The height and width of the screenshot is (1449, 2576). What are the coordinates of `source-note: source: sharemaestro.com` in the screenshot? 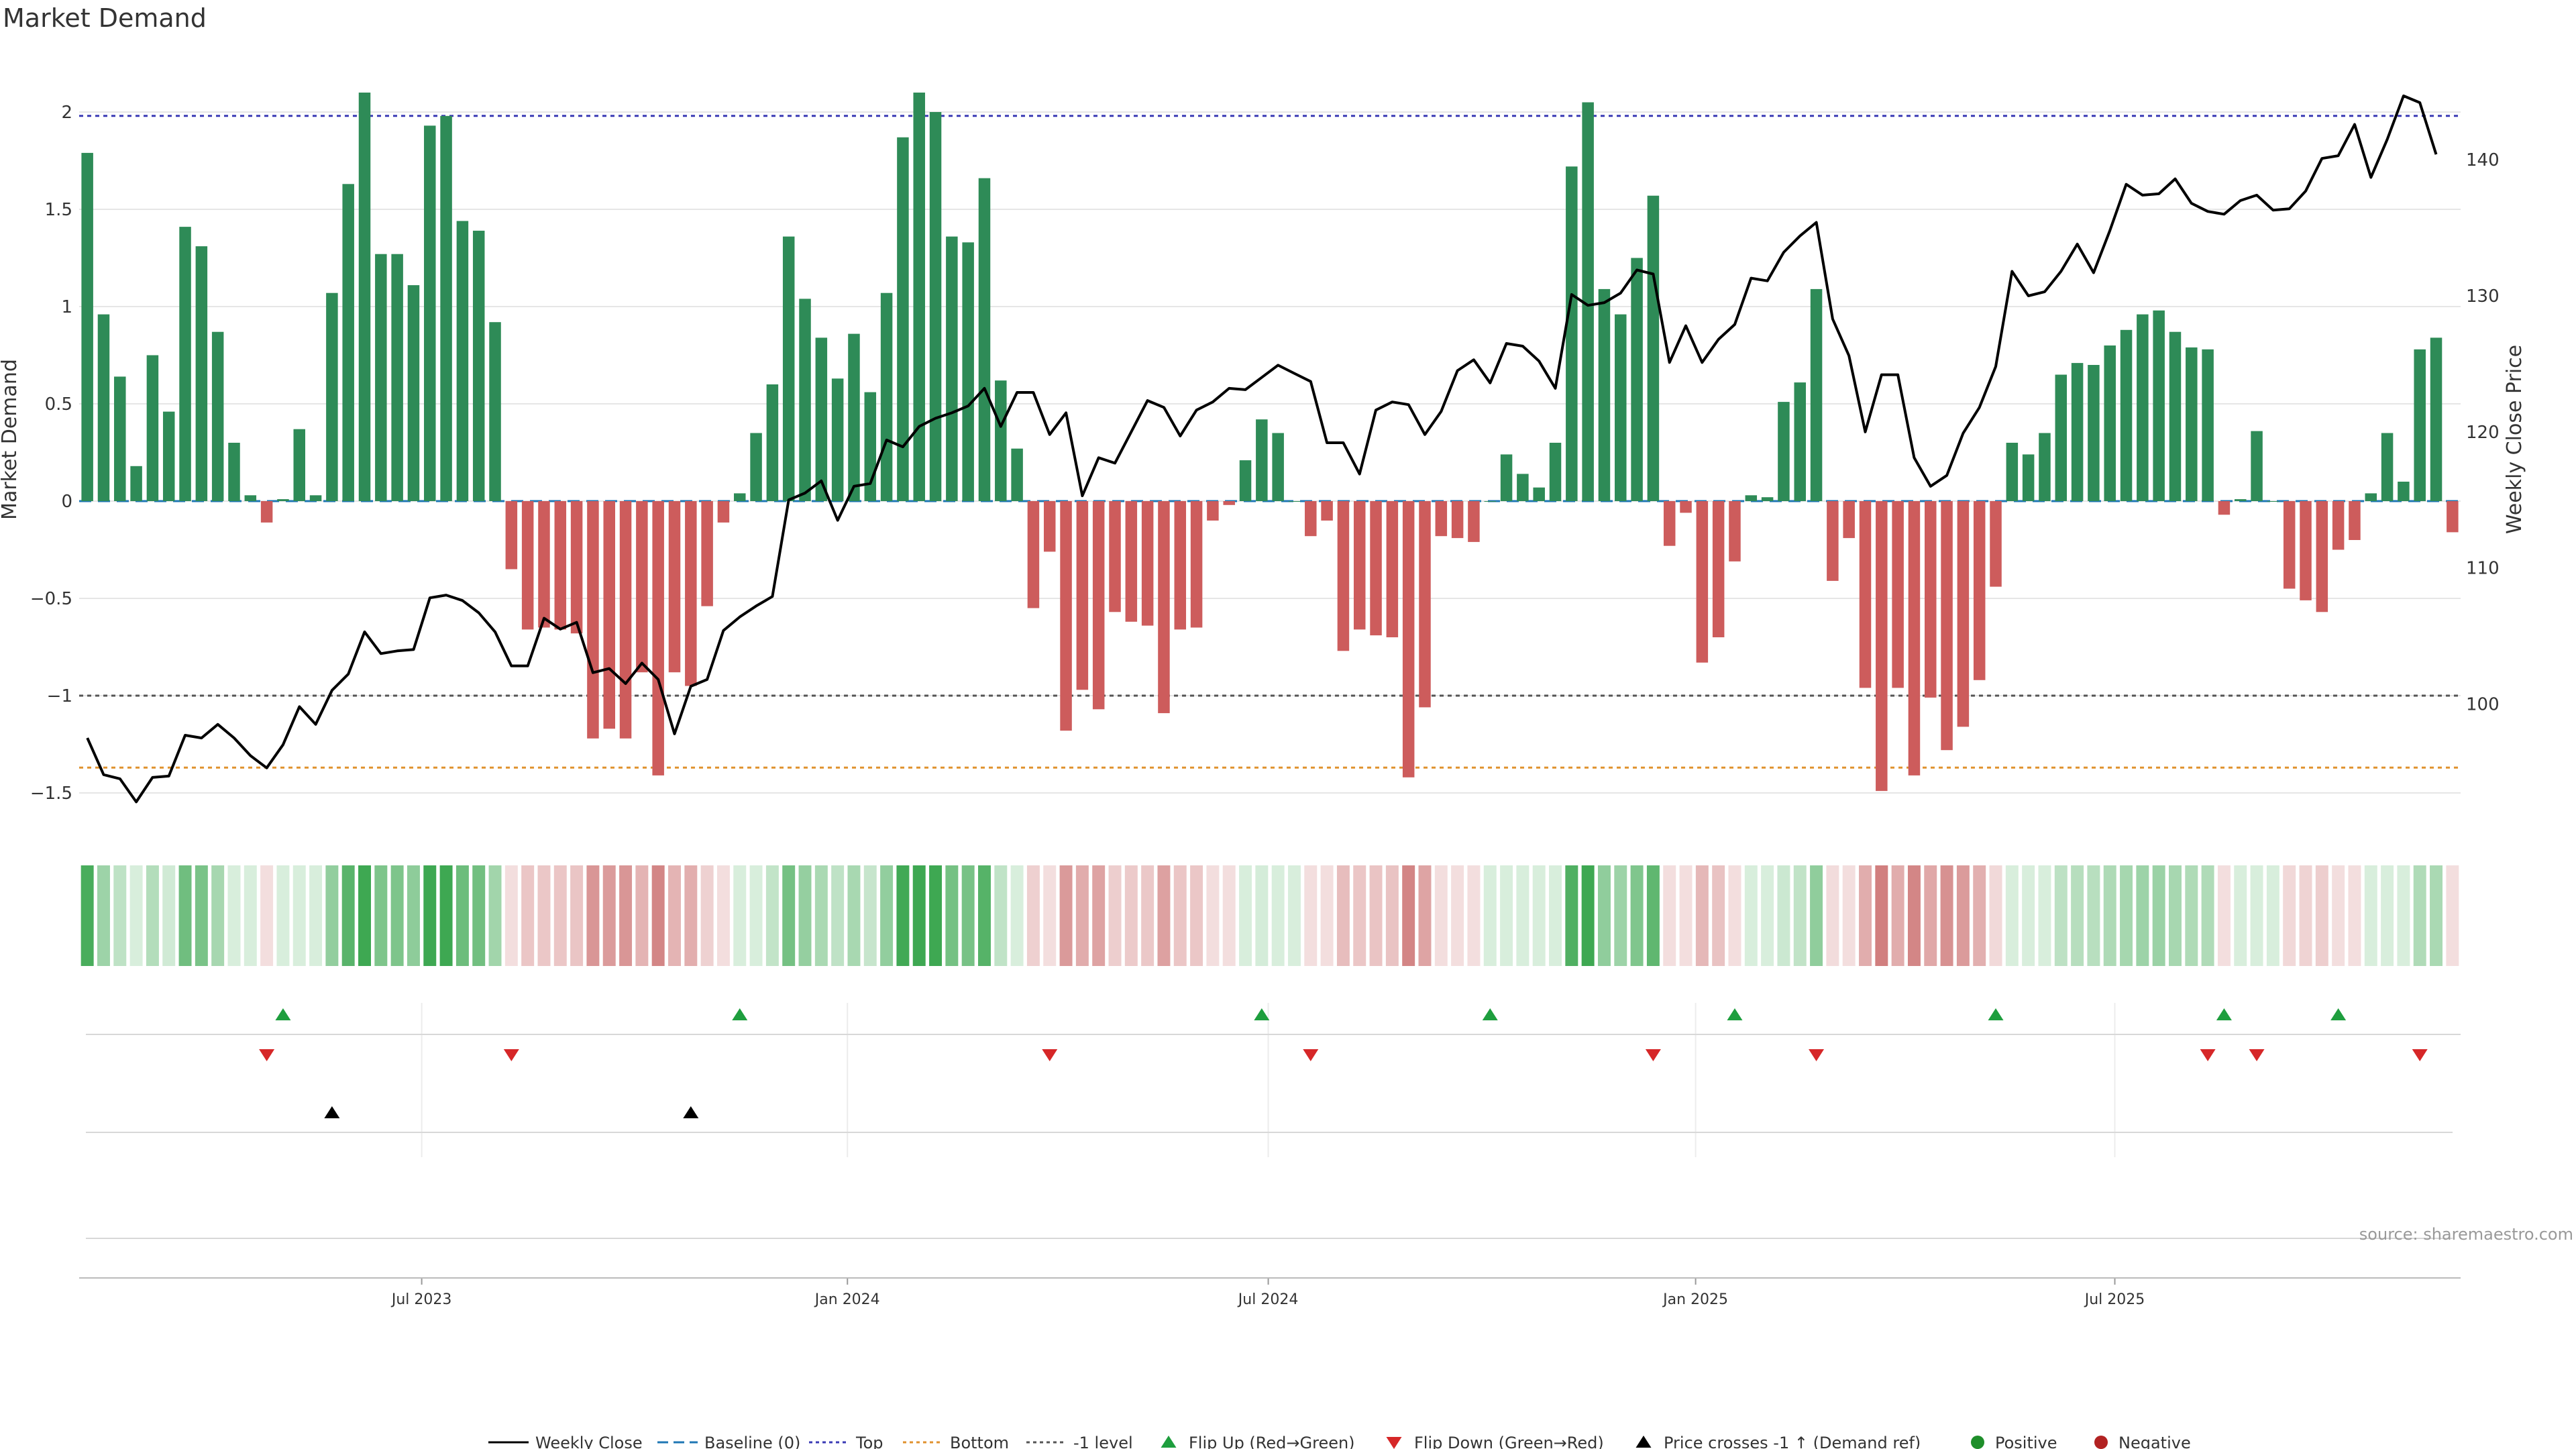 It's located at (2466, 1234).